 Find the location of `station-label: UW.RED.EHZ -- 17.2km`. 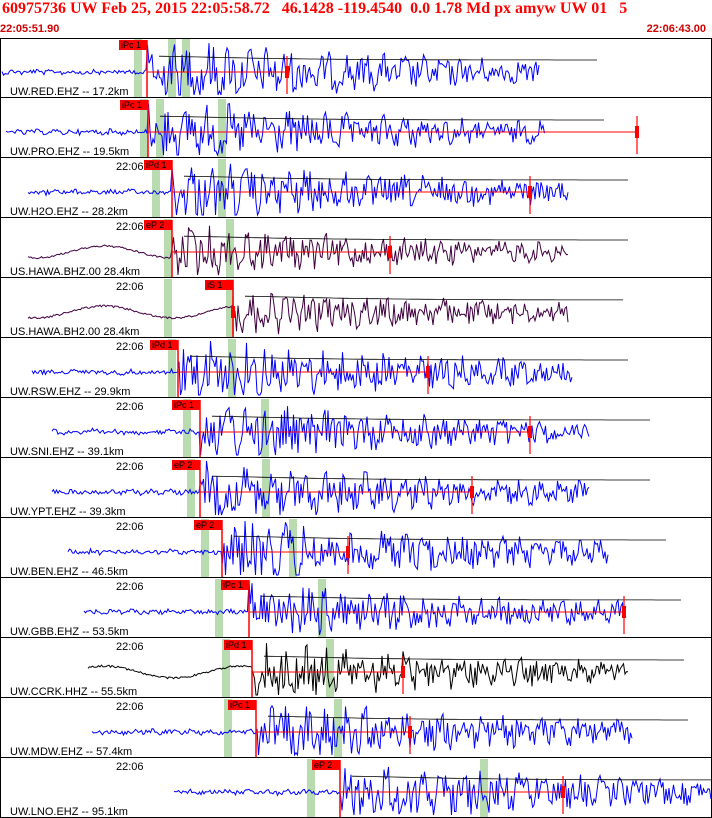

station-label: UW.RED.EHZ -- 17.2km is located at coordinates (69, 92).